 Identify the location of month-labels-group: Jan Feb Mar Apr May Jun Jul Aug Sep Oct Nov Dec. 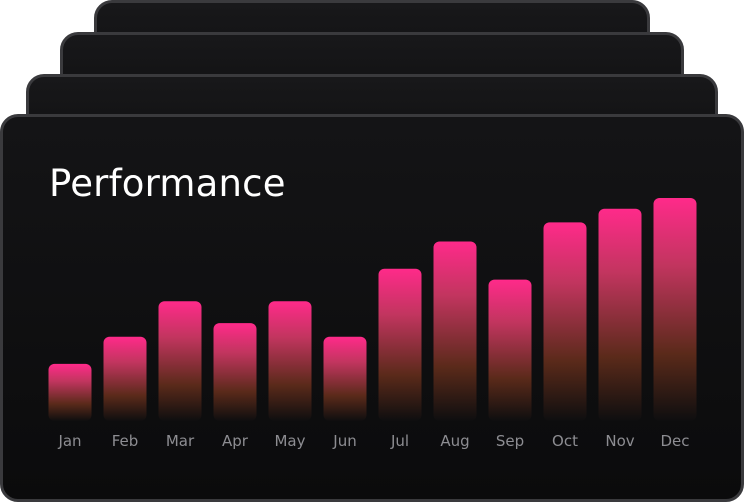
(373, 441).